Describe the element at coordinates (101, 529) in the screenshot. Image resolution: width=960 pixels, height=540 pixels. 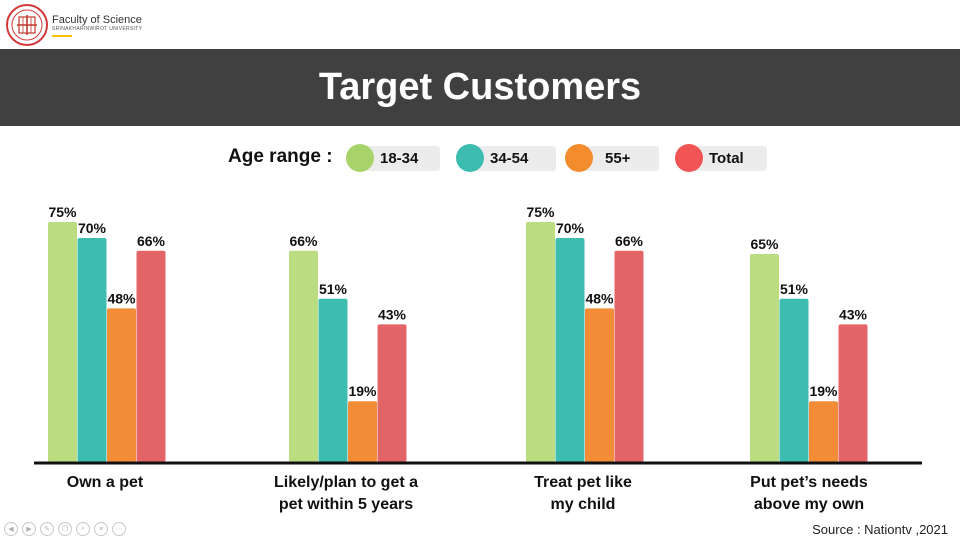
I see `menu-icon: ≡` at that location.